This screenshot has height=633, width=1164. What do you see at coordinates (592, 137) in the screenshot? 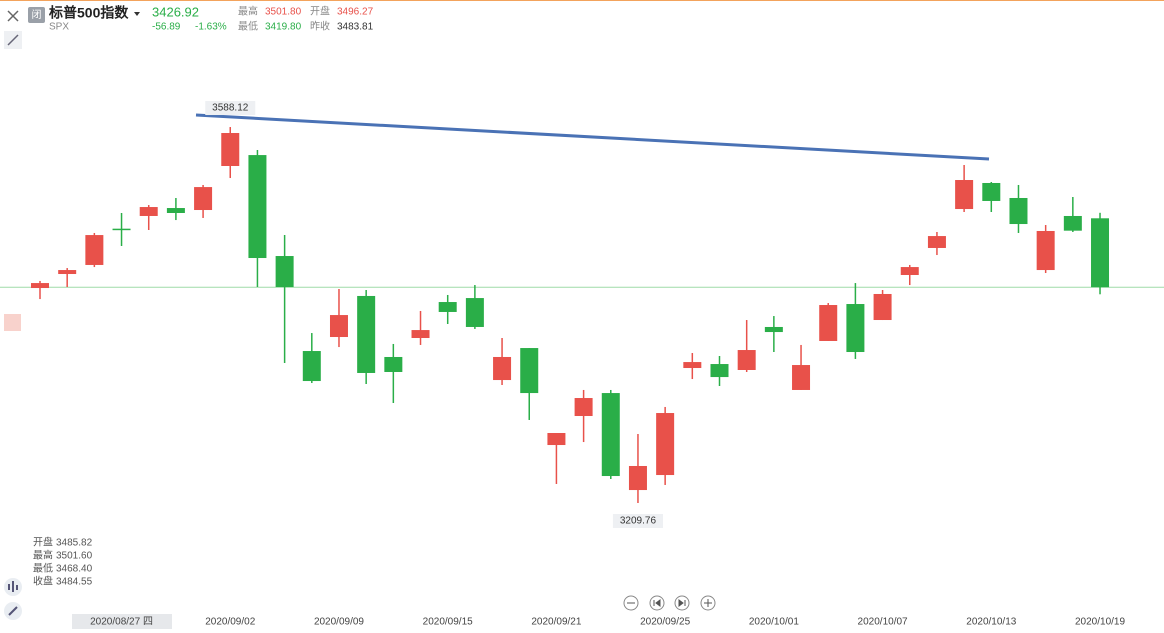
I see `trend-line` at bounding box center [592, 137].